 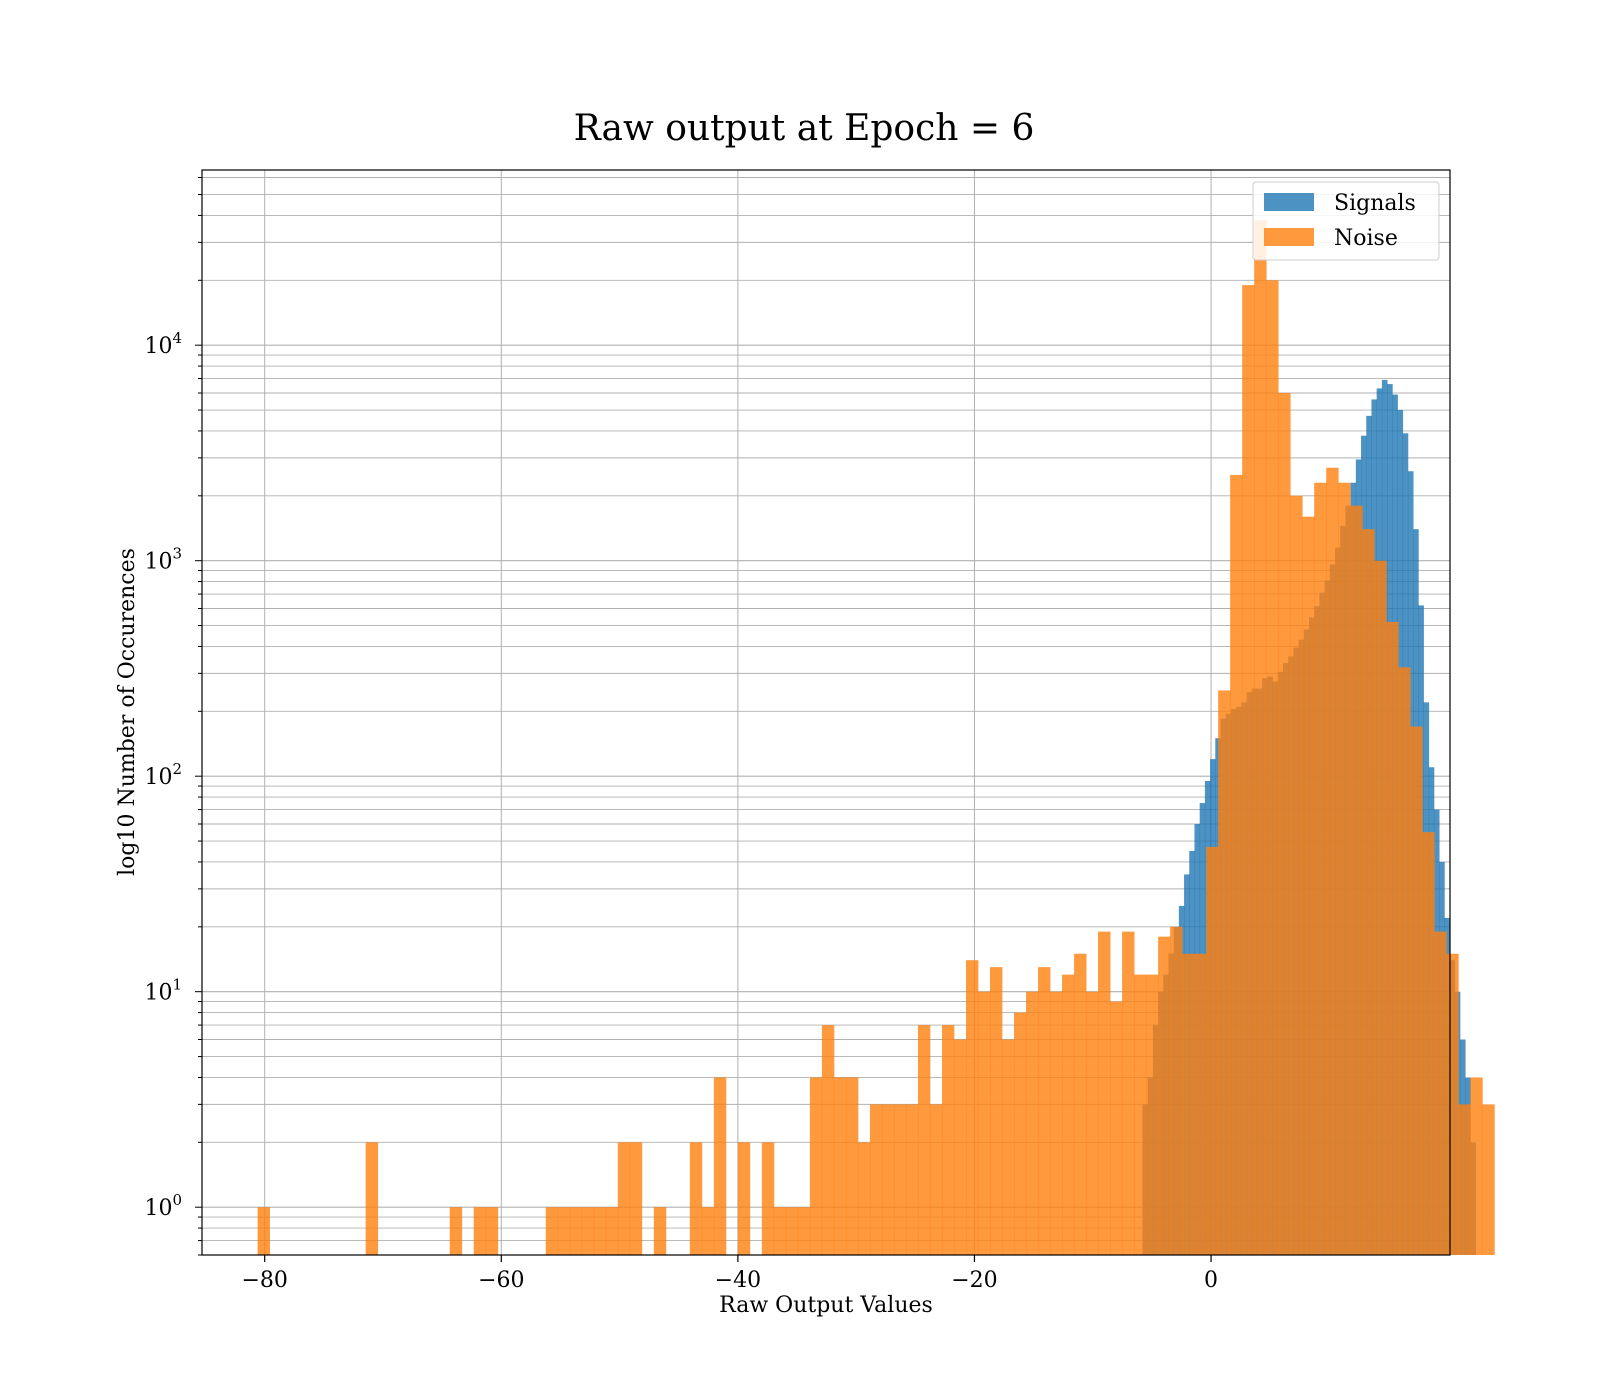 I want to click on x-axis-ticks: −80 −60 −40 −20 0, so click(x=729, y=1274).